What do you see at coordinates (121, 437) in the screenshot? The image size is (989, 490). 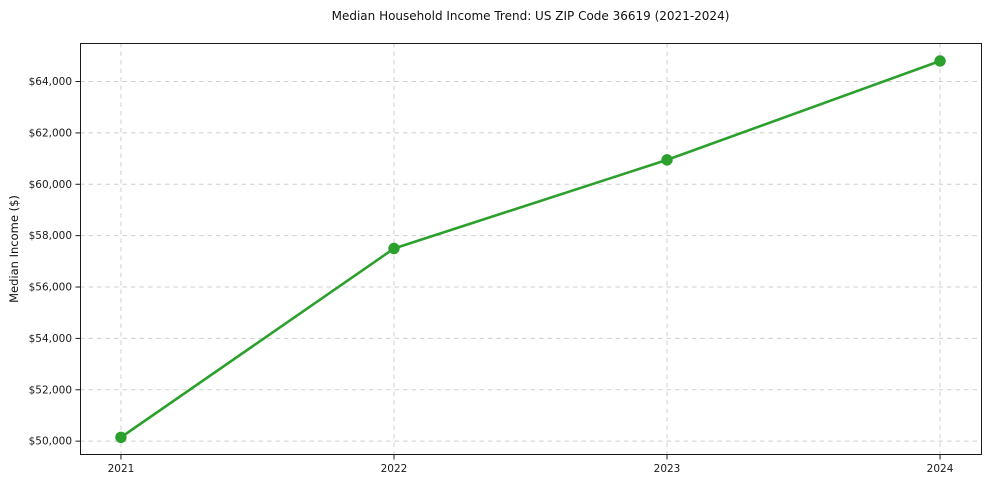 I see `data-point-2021` at bounding box center [121, 437].